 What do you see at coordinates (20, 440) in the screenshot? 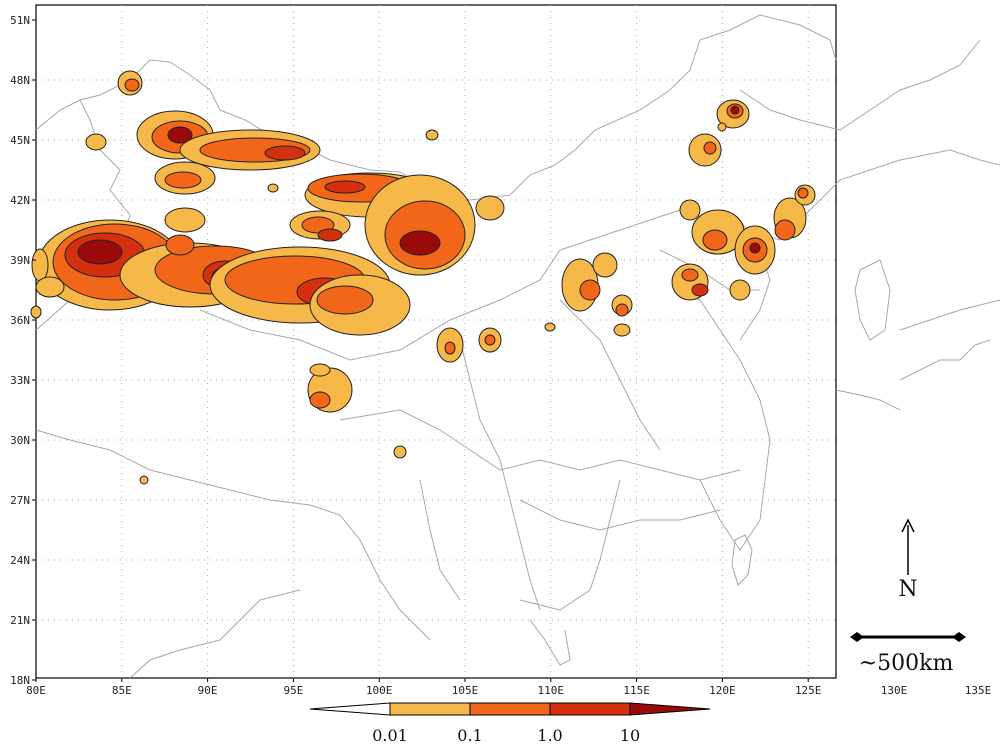
I see `lat-label: 30N` at bounding box center [20, 440].